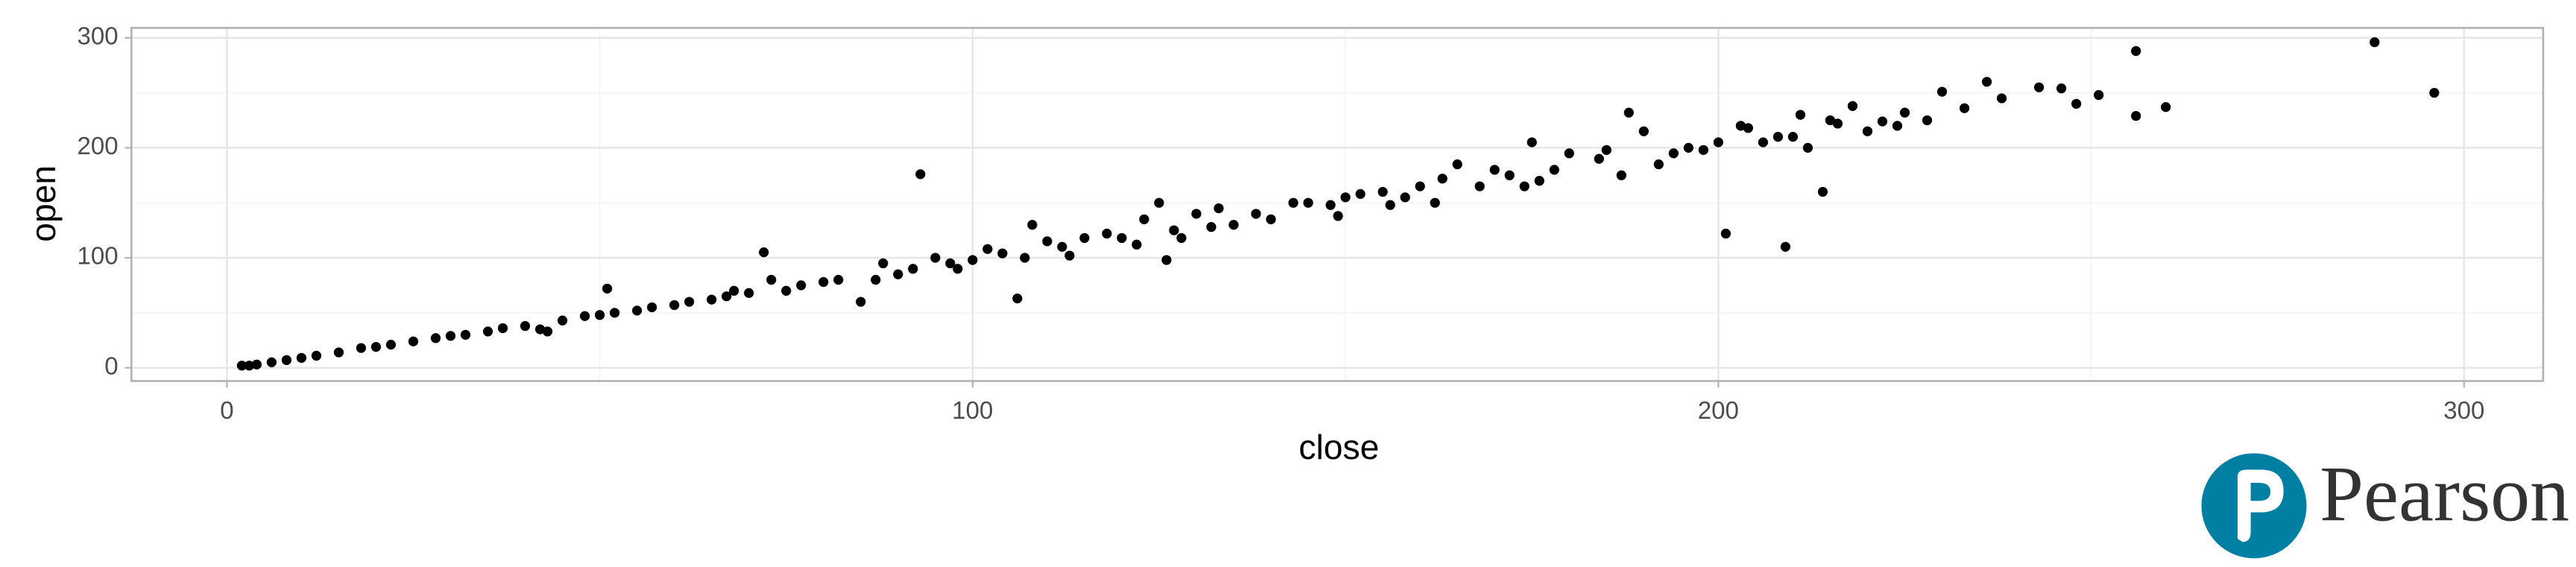  Describe the element at coordinates (98, 36) in the screenshot. I see `y-tick-label: 300` at that location.